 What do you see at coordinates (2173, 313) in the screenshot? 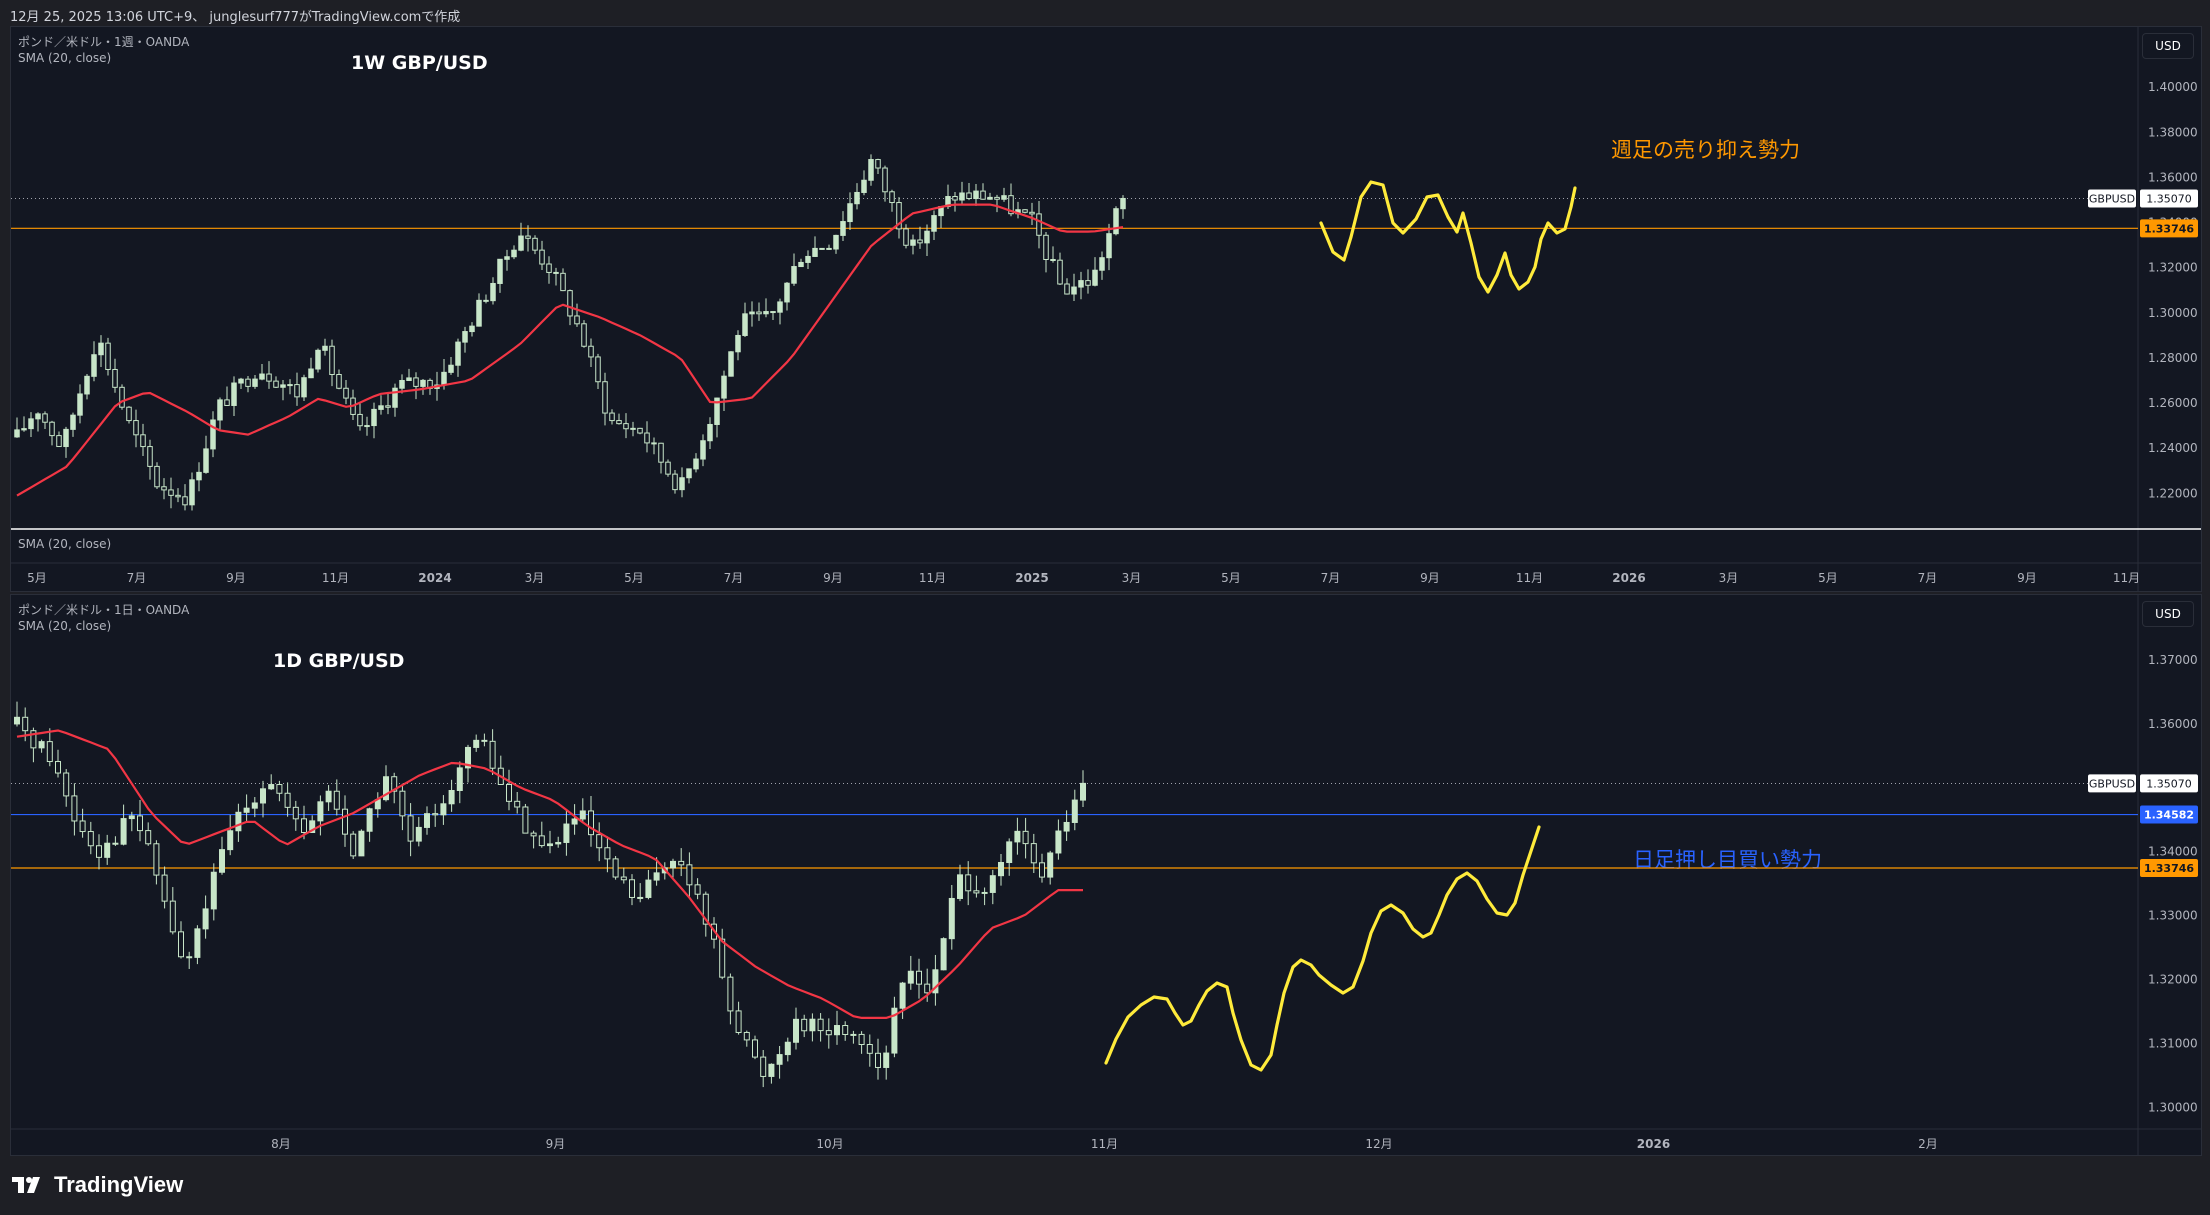
I see `y-tick-label: 1.30000` at bounding box center [2173, 313].